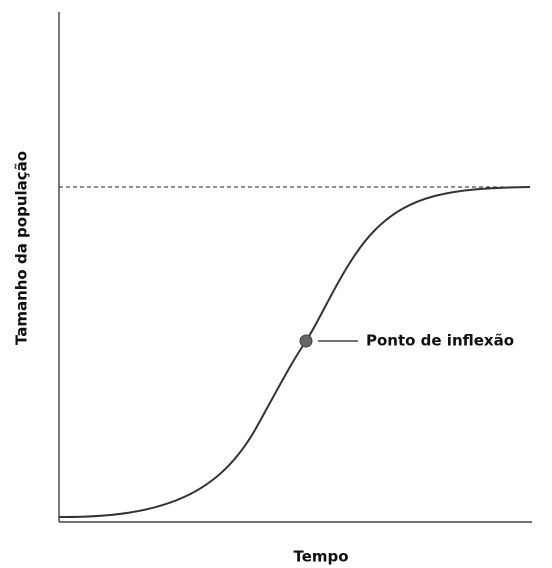 Image resolution: width=552 pixels, height=568 pixels. Describe the element at coordinates (306, 341) in the screenshot. I see `inflection-point` at that location.